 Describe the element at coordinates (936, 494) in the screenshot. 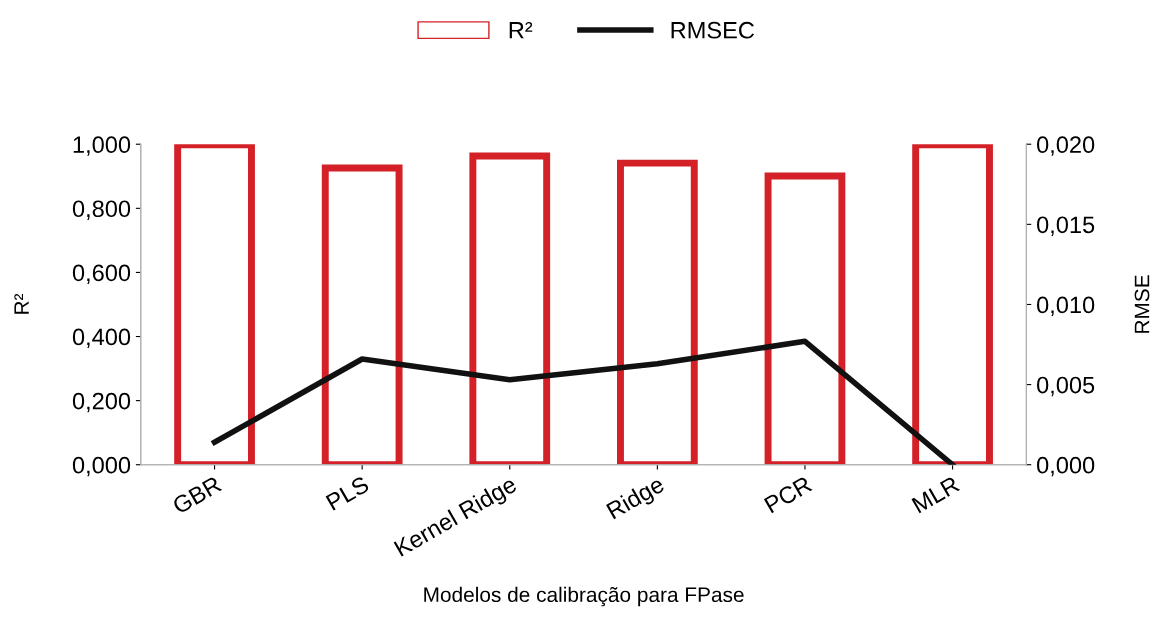

I see `x-tick-label: MLR` at that location.